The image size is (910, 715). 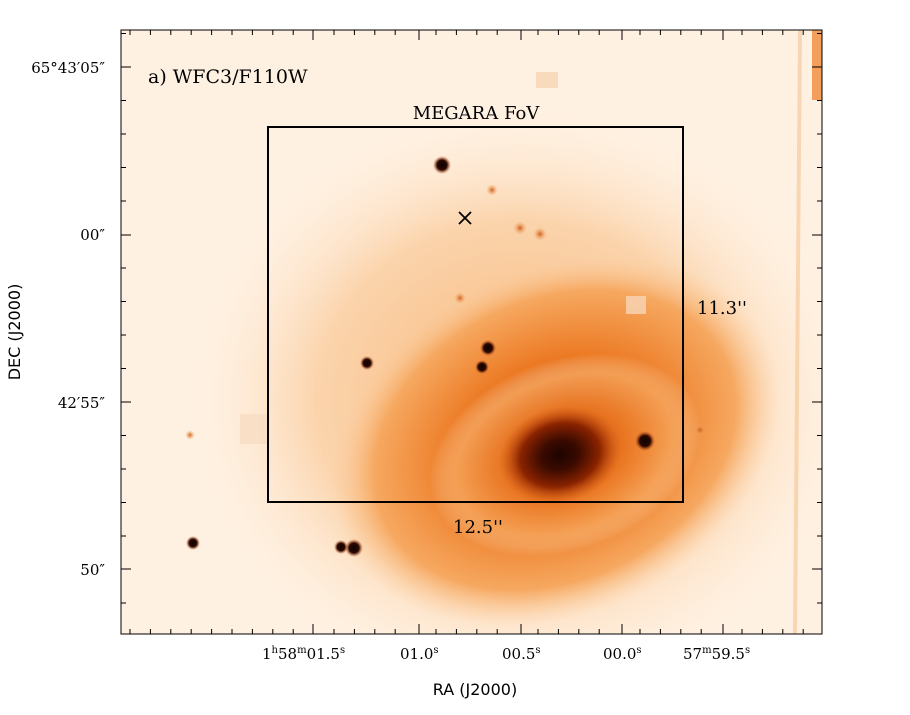 What do you see at coordinates (419, 654) in the screenshot?
I see `ra-tick-label: 01.0s` at bounding box center [419, 654].